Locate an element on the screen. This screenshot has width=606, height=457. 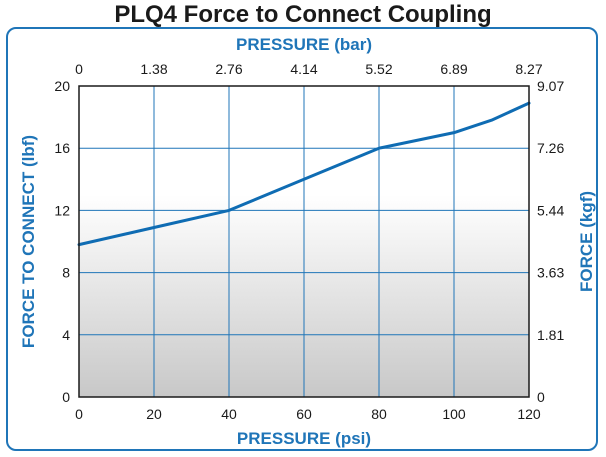
y-axis-title: FORCE TO CONNECT (lbf) is located at coordinates (28, 241).